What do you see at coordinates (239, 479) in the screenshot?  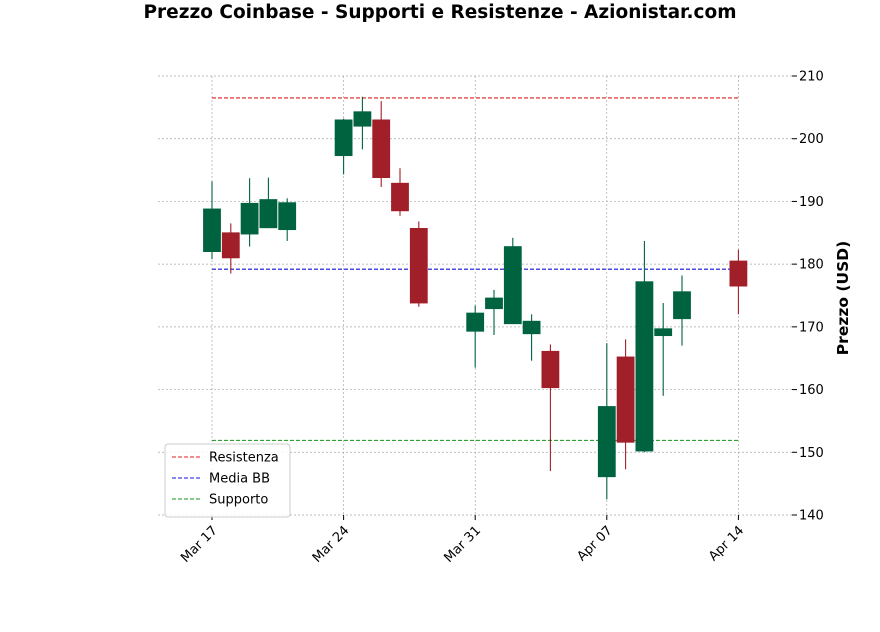 I see `legend-label: Media BB` at bounding box center [239, 479].